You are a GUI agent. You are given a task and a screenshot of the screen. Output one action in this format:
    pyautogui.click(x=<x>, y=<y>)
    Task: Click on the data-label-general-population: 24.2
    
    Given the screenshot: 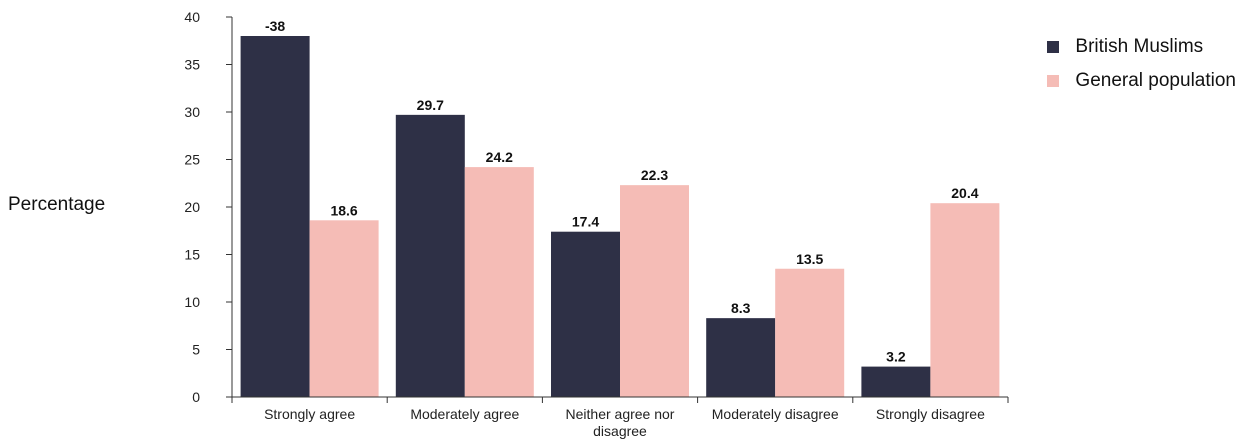 What is the action you would take?
    pyautogui.click(x=499, y=157)
    